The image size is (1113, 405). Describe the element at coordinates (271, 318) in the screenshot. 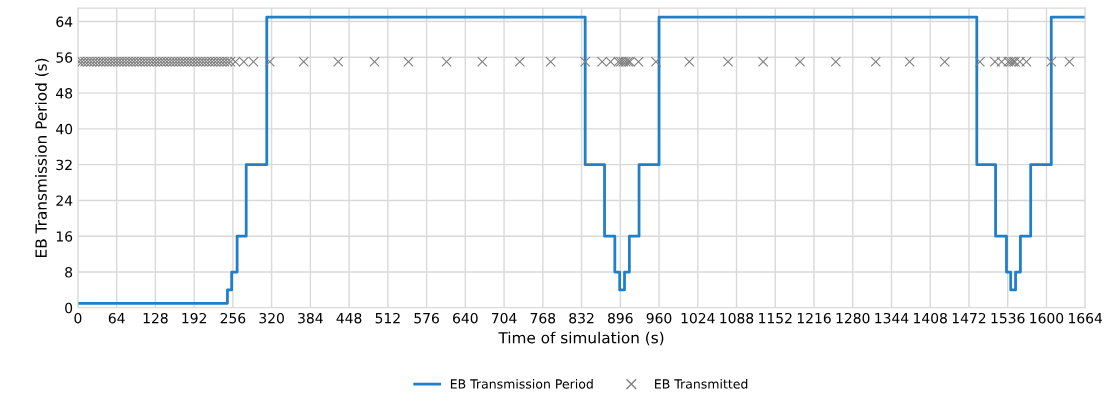

I see `x-tick-label: 320` at that location.